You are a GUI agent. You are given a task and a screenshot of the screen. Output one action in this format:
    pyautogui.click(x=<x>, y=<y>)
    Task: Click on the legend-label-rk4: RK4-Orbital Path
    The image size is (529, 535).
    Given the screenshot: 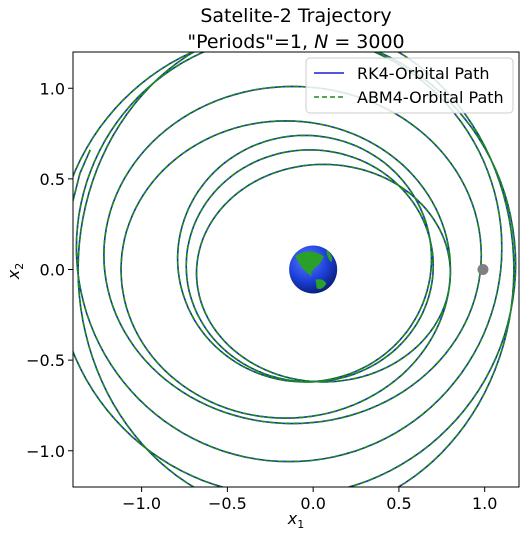 What is the action you would take?
    pyautogui.click(x=423, y=73)
    